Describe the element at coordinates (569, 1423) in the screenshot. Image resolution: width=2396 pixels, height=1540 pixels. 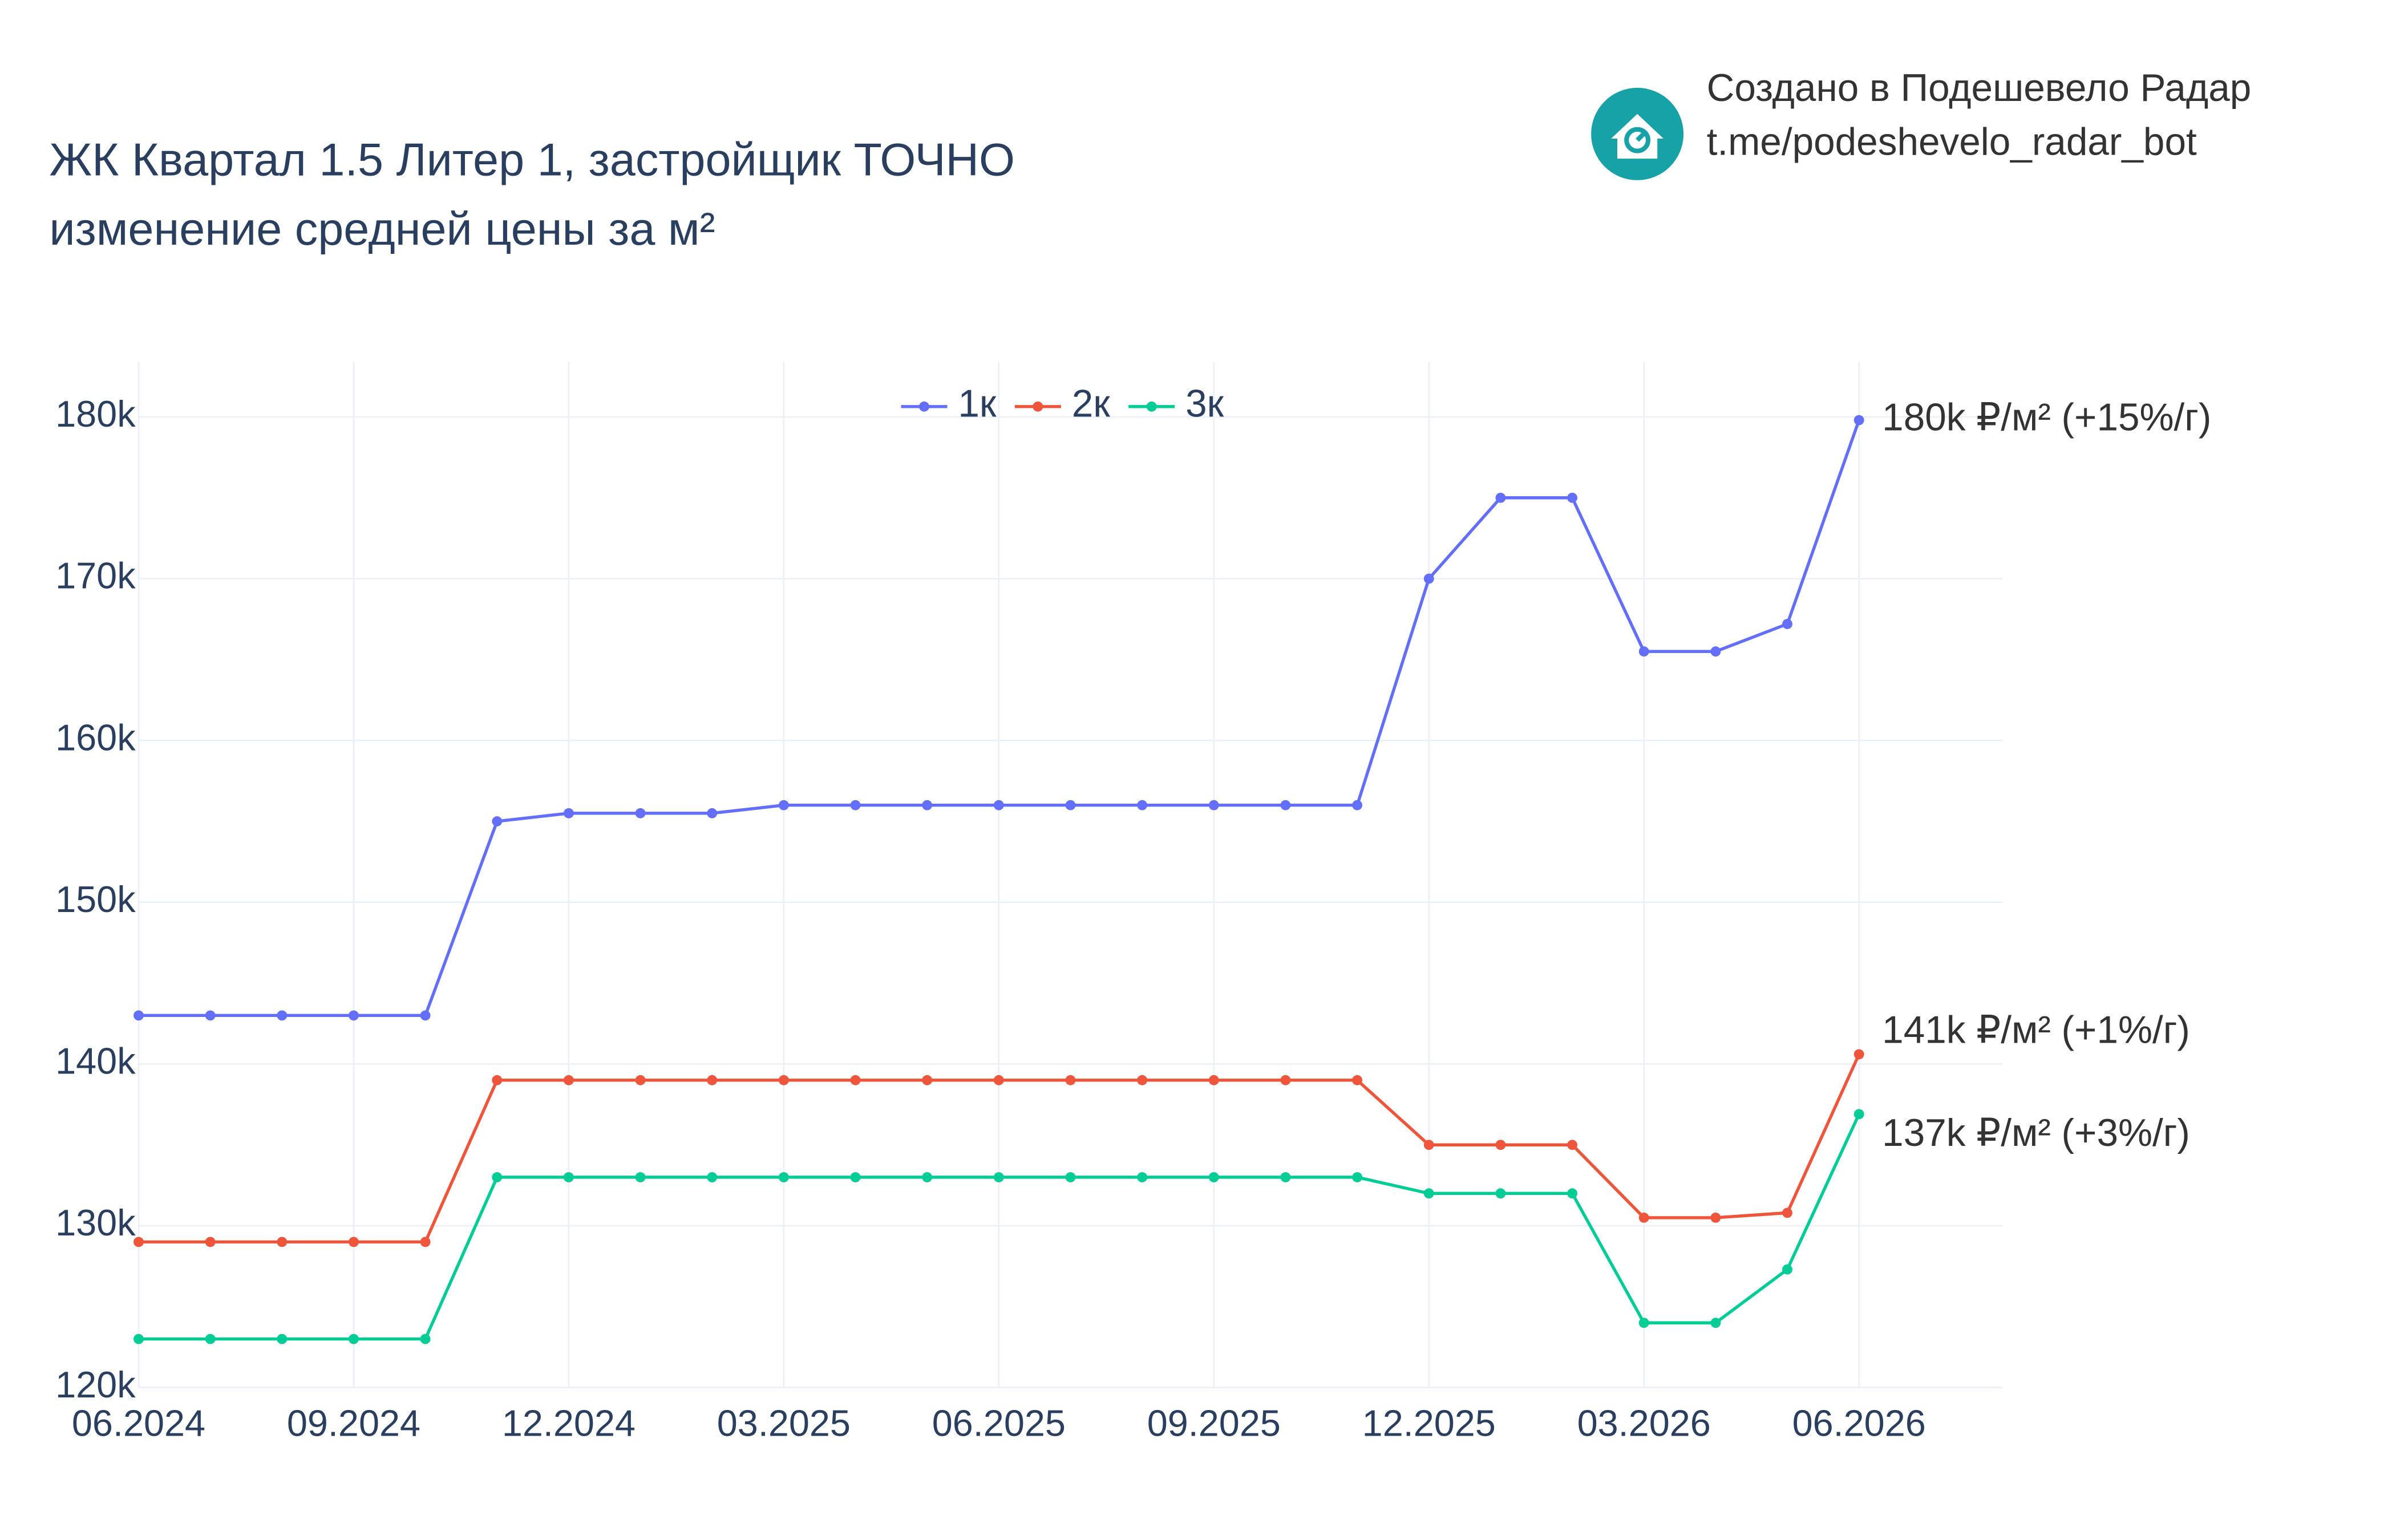
I see `x-tick-label: 12.2024` at that location.